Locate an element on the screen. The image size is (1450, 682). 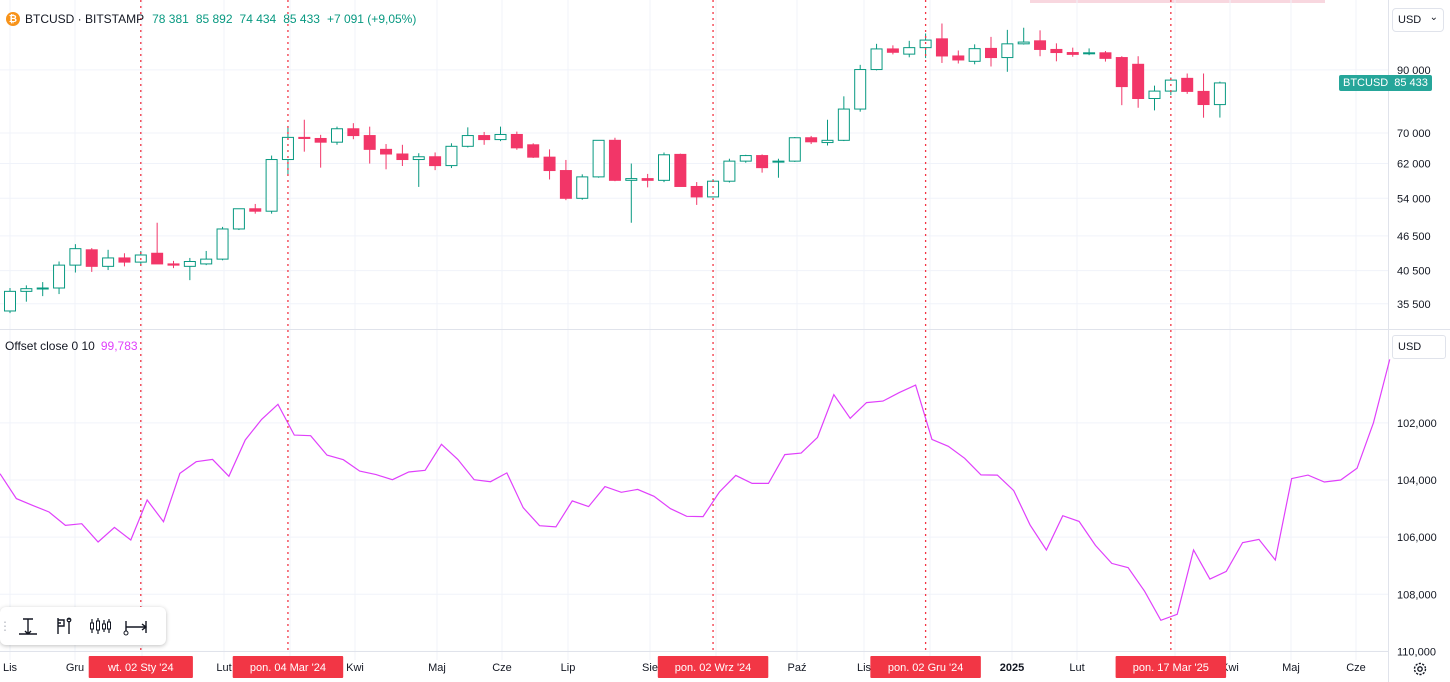
time-tick-label-11: Paź is located at coordinates (797, 668).